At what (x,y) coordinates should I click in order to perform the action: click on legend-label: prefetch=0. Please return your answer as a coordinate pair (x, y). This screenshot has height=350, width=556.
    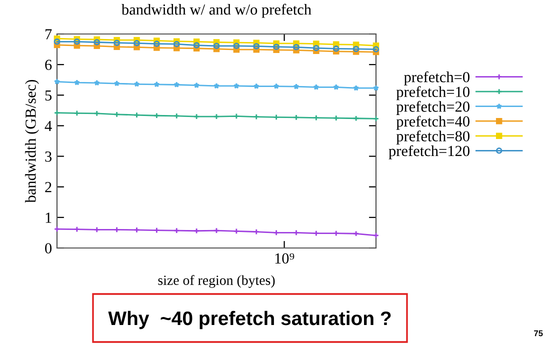
    Looking at the image, I should click on (437, 78).